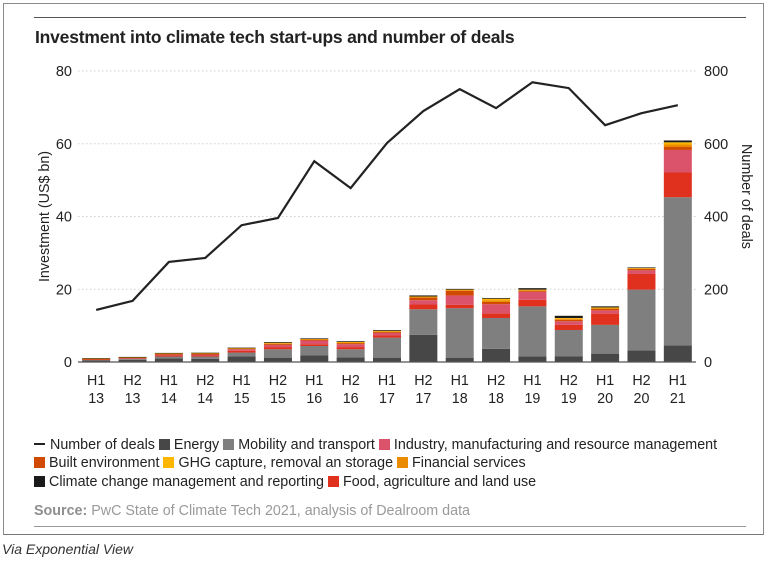  Describe the element at coordinates (461, 463) in the screenshot. I see `legend-item-financial: Financial services` at that location.